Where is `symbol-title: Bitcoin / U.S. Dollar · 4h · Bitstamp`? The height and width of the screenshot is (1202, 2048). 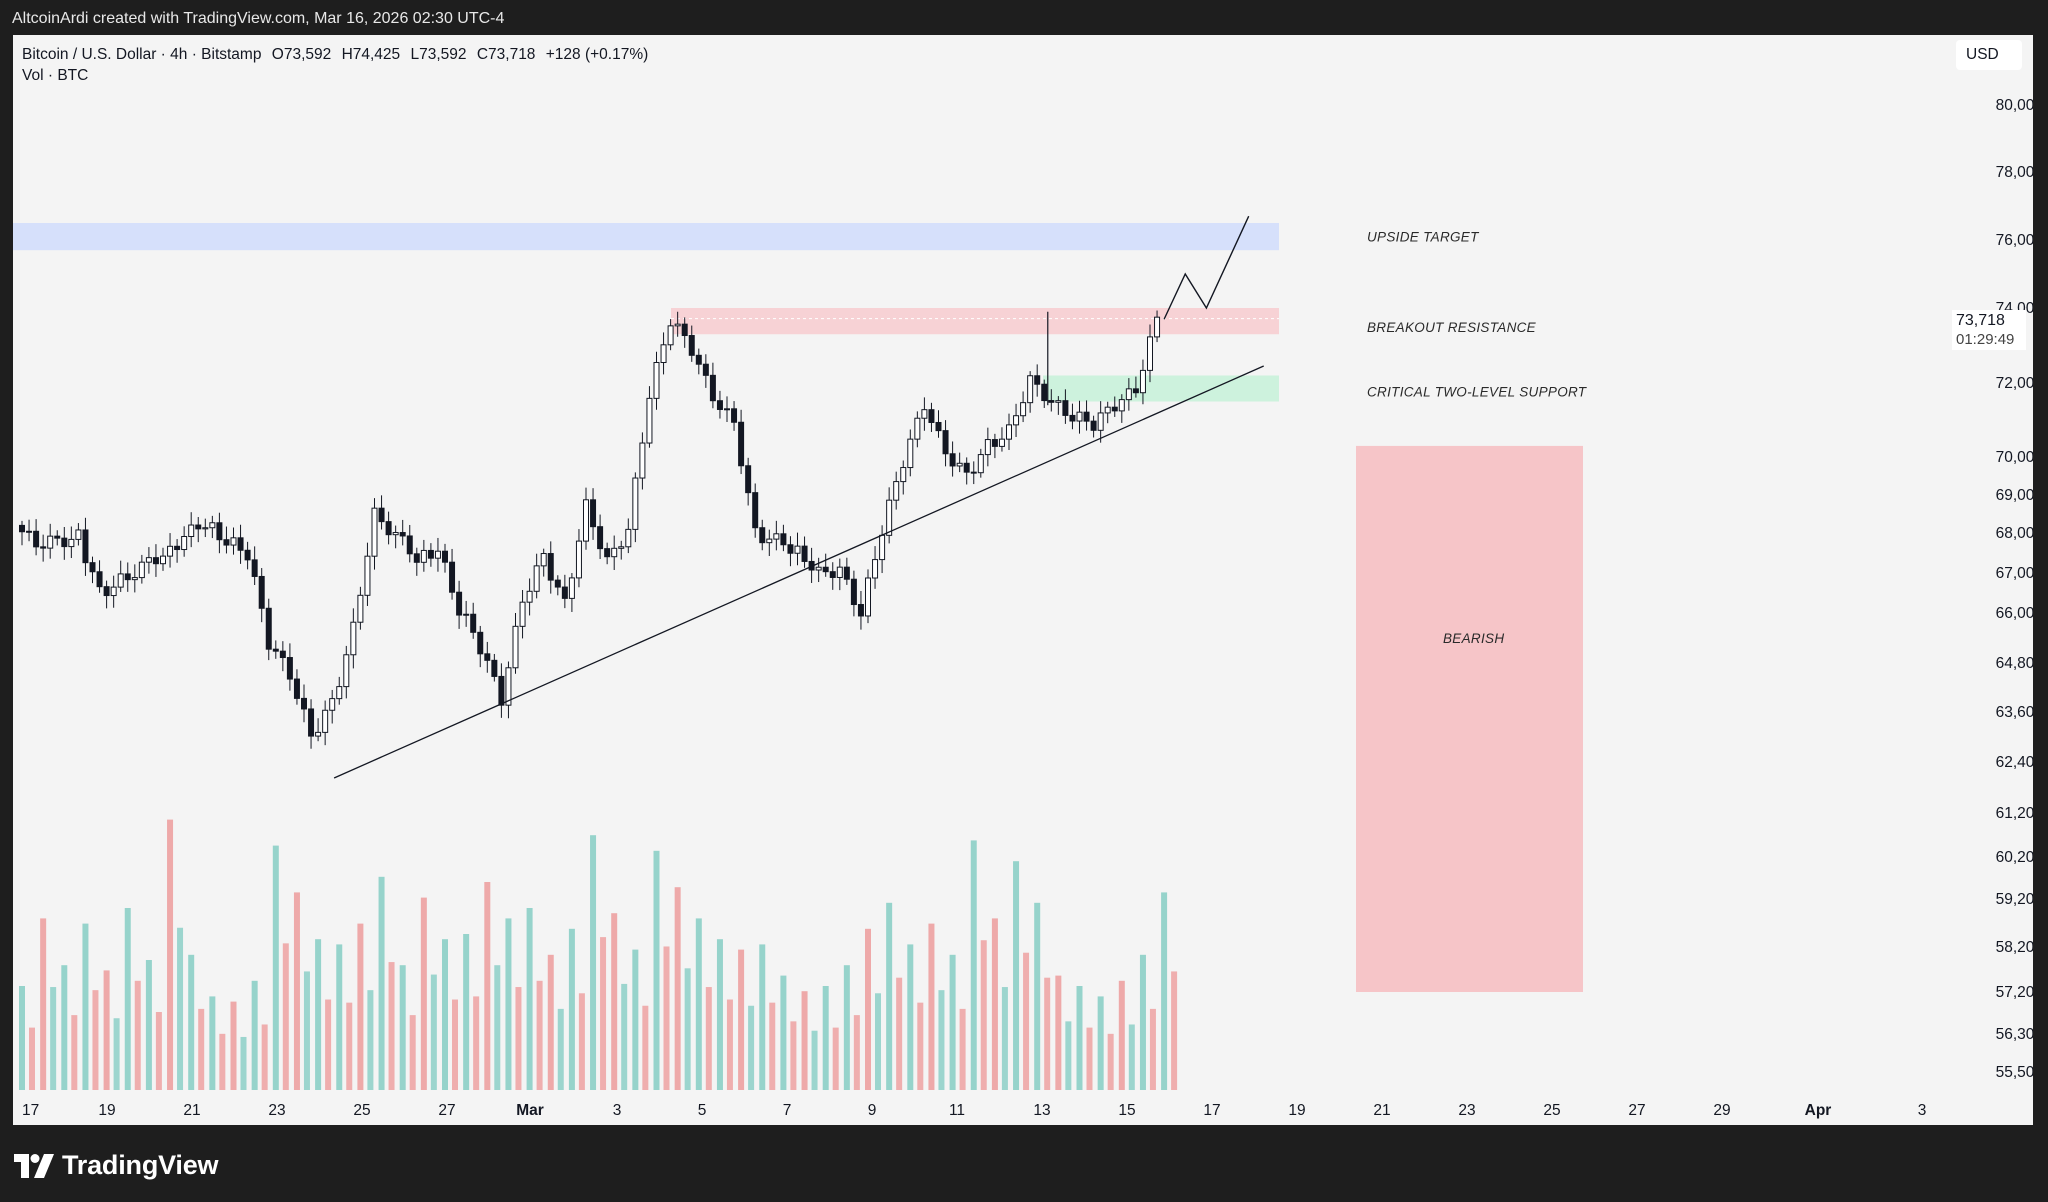 symbol-title: Bitcoin / U.S. Dollar · 4h · Bitstamp is located at coordinates (142, 54).